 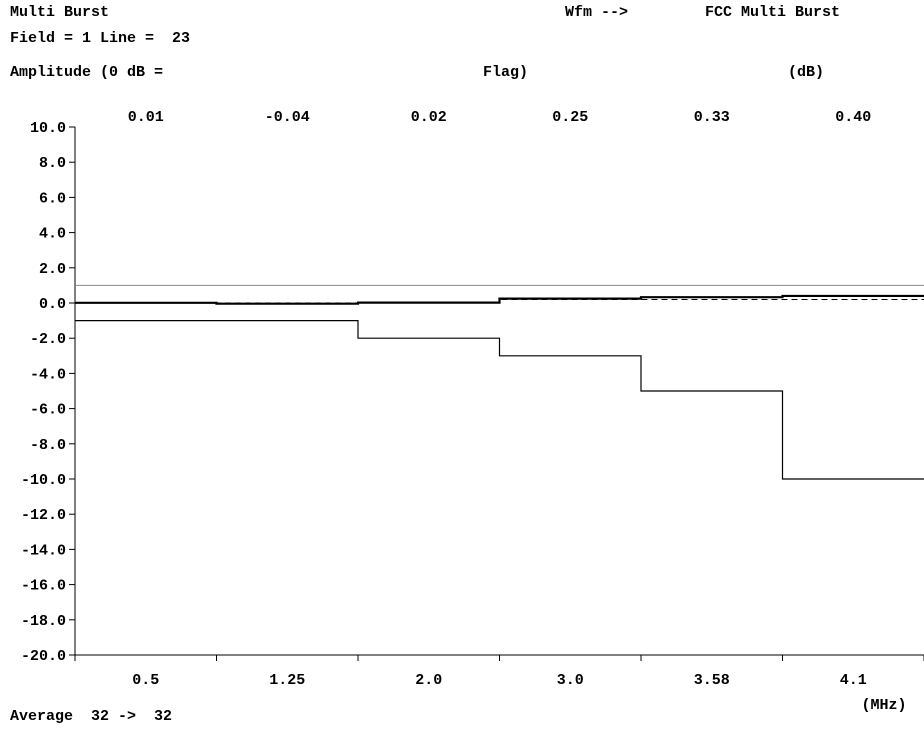 I want to click on y-tick-label: 2.0, so click(x=52, y=269).